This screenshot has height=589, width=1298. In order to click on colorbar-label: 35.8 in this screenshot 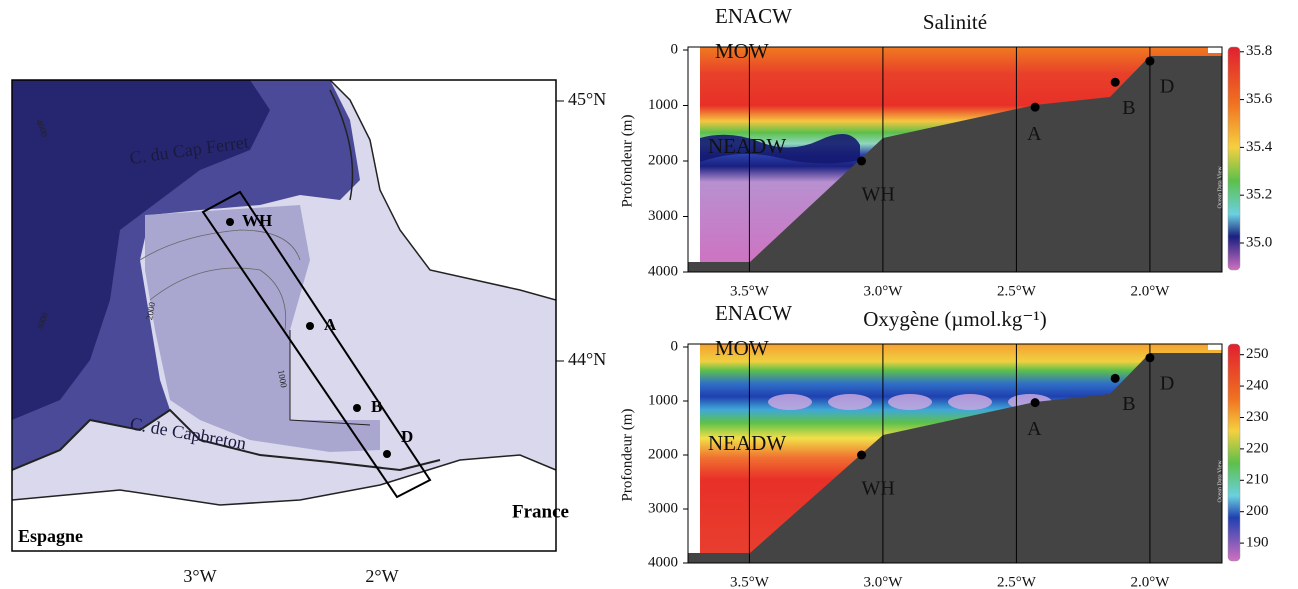, I will do `click(1259, 51)`.